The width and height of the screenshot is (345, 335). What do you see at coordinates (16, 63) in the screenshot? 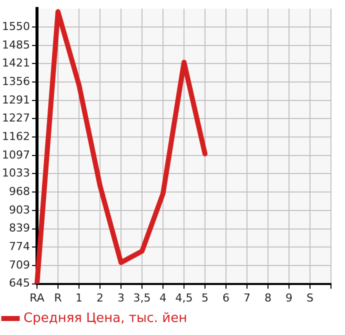
I see `y-tick-label: 1421` at bounding box center [16, 63].